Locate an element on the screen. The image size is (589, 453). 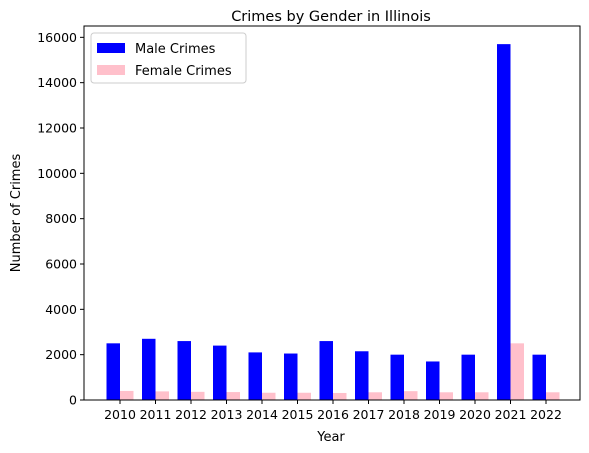
female-bar-2022 is located at coordinates (553, 396).